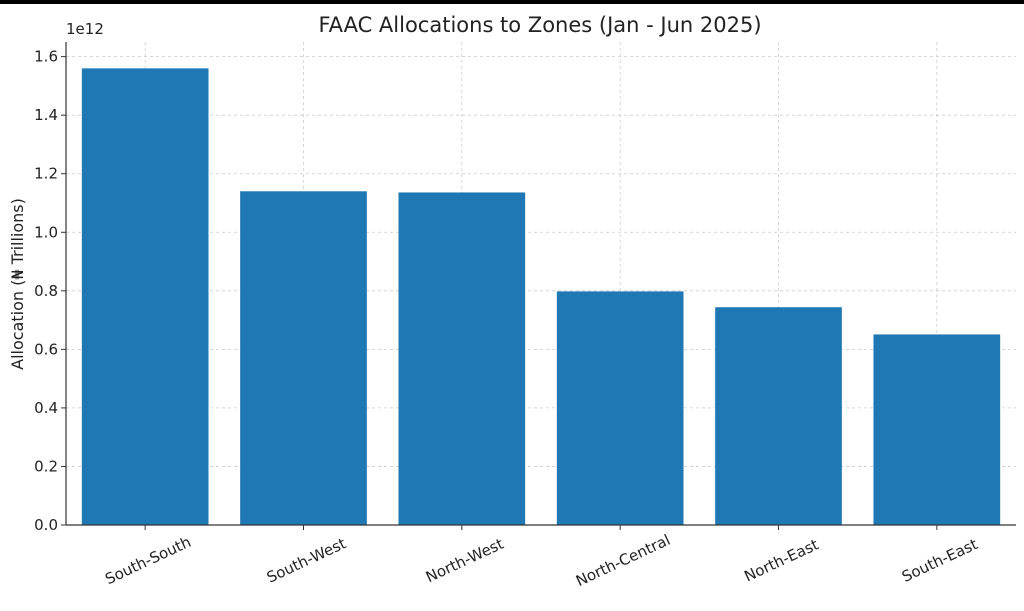 The height and width of the screenshot is (611, 1024). What do you see at coordinates (46, 232) in the screenshot?
I see `y-tick-label: 1.0` at bounding box center [46, 232].